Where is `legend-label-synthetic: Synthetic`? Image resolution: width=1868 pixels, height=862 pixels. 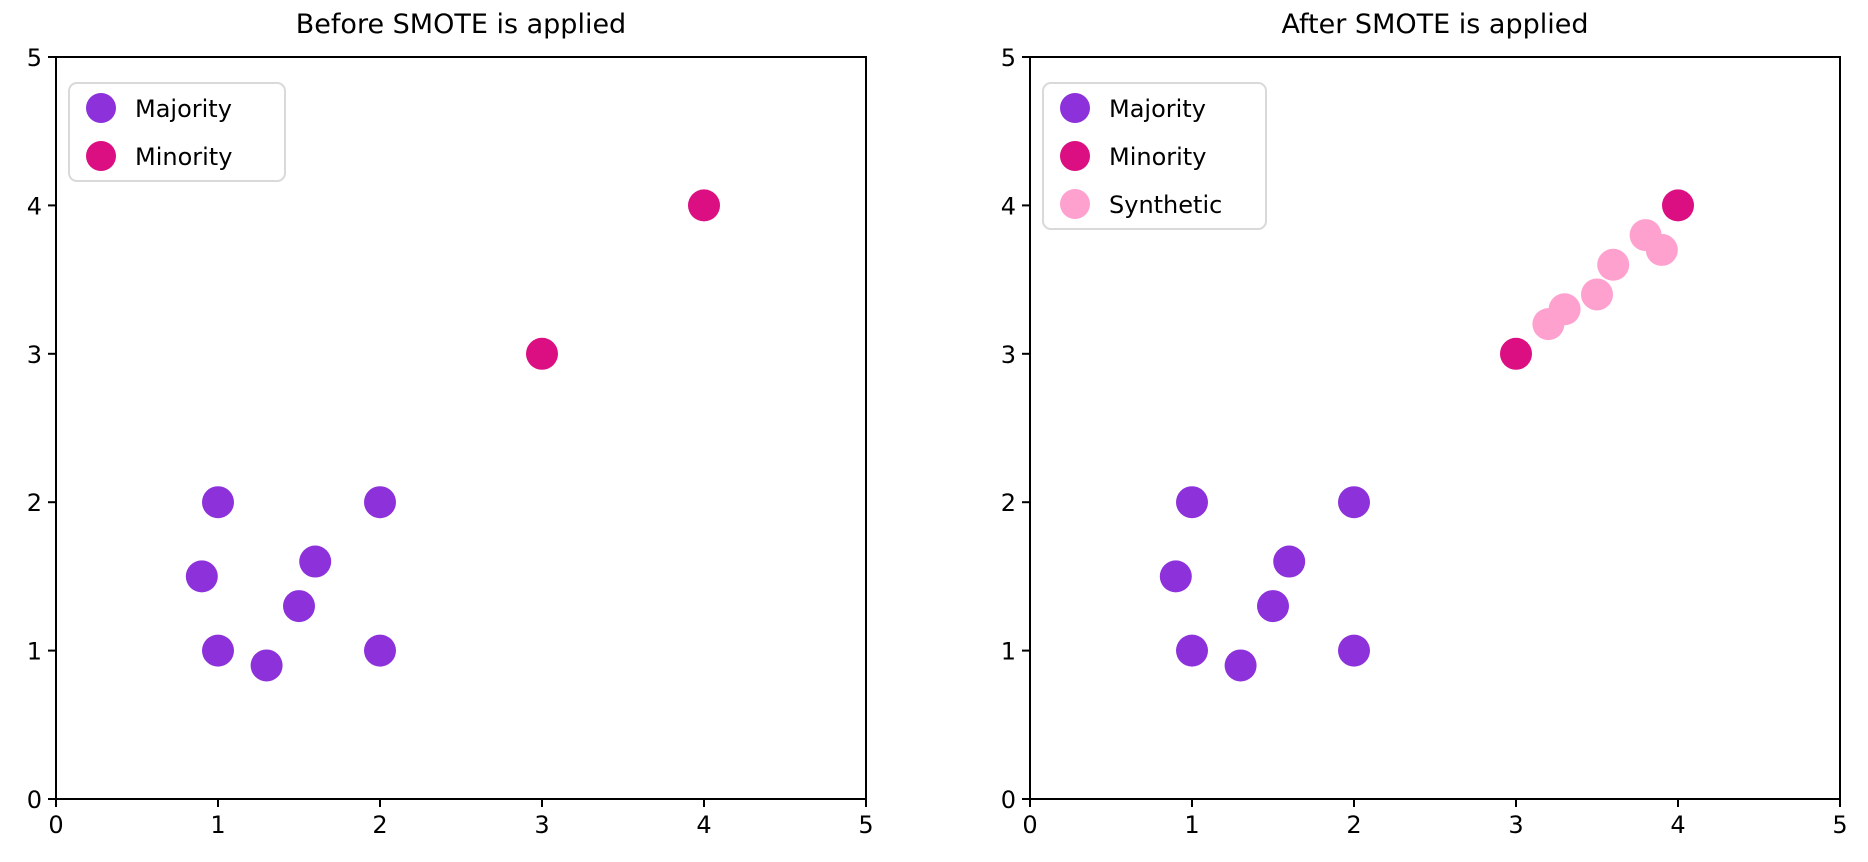 legend-label-synthetic: Synthetic is located at coordinates (1165, 205).